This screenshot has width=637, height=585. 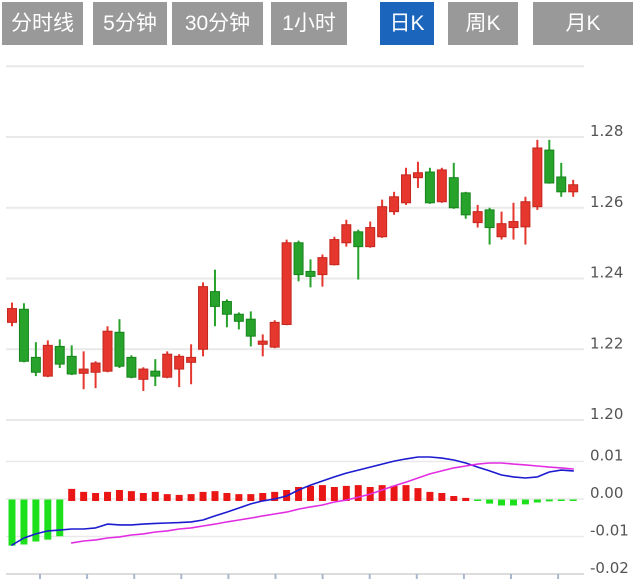 I want to click on x-axis, so click(x=295, y=576).